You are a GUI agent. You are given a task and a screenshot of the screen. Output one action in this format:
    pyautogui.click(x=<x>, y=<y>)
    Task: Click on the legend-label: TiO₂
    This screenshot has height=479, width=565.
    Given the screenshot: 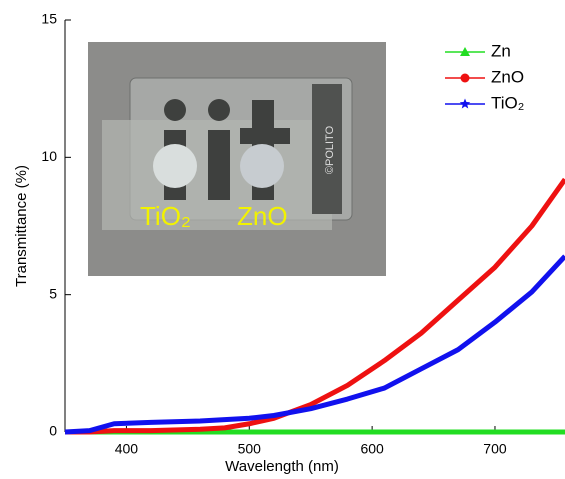 What is the action you would take?
    pyautogui.click(x=507, y=102)
    